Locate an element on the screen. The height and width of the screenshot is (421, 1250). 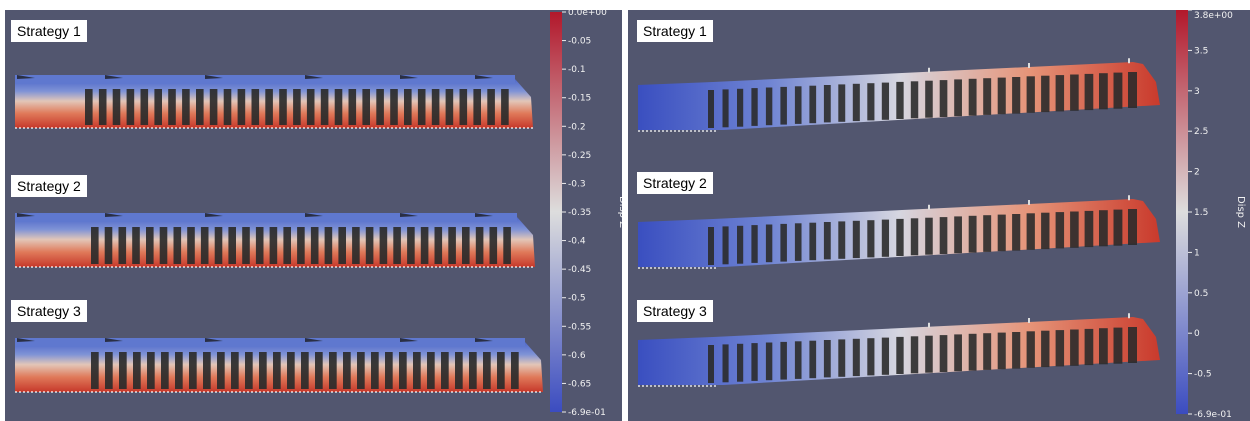
left-colorbar-tick-label: -0.15 is located at coordinates (579, 99).